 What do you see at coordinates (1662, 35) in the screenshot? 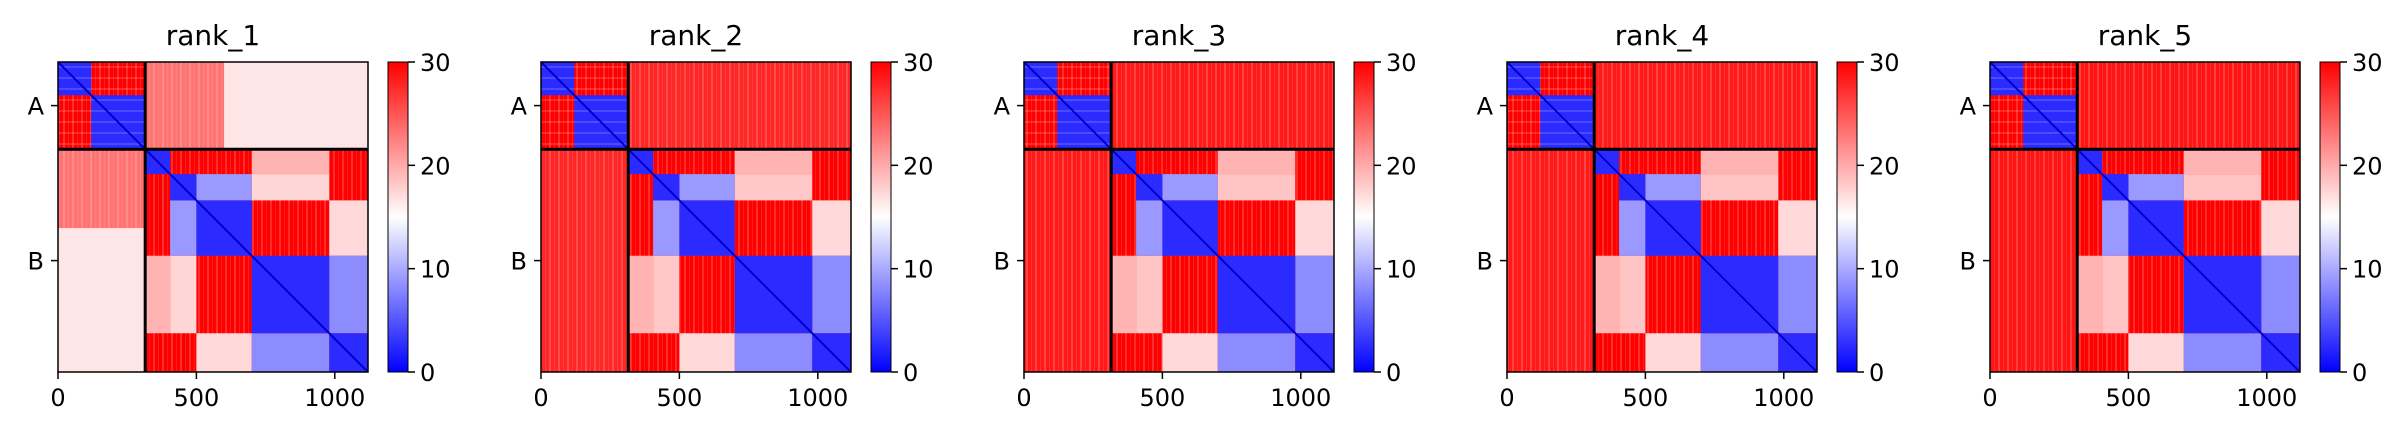
I see `panel-title: rank_4` at bounding box center [1662, 35].